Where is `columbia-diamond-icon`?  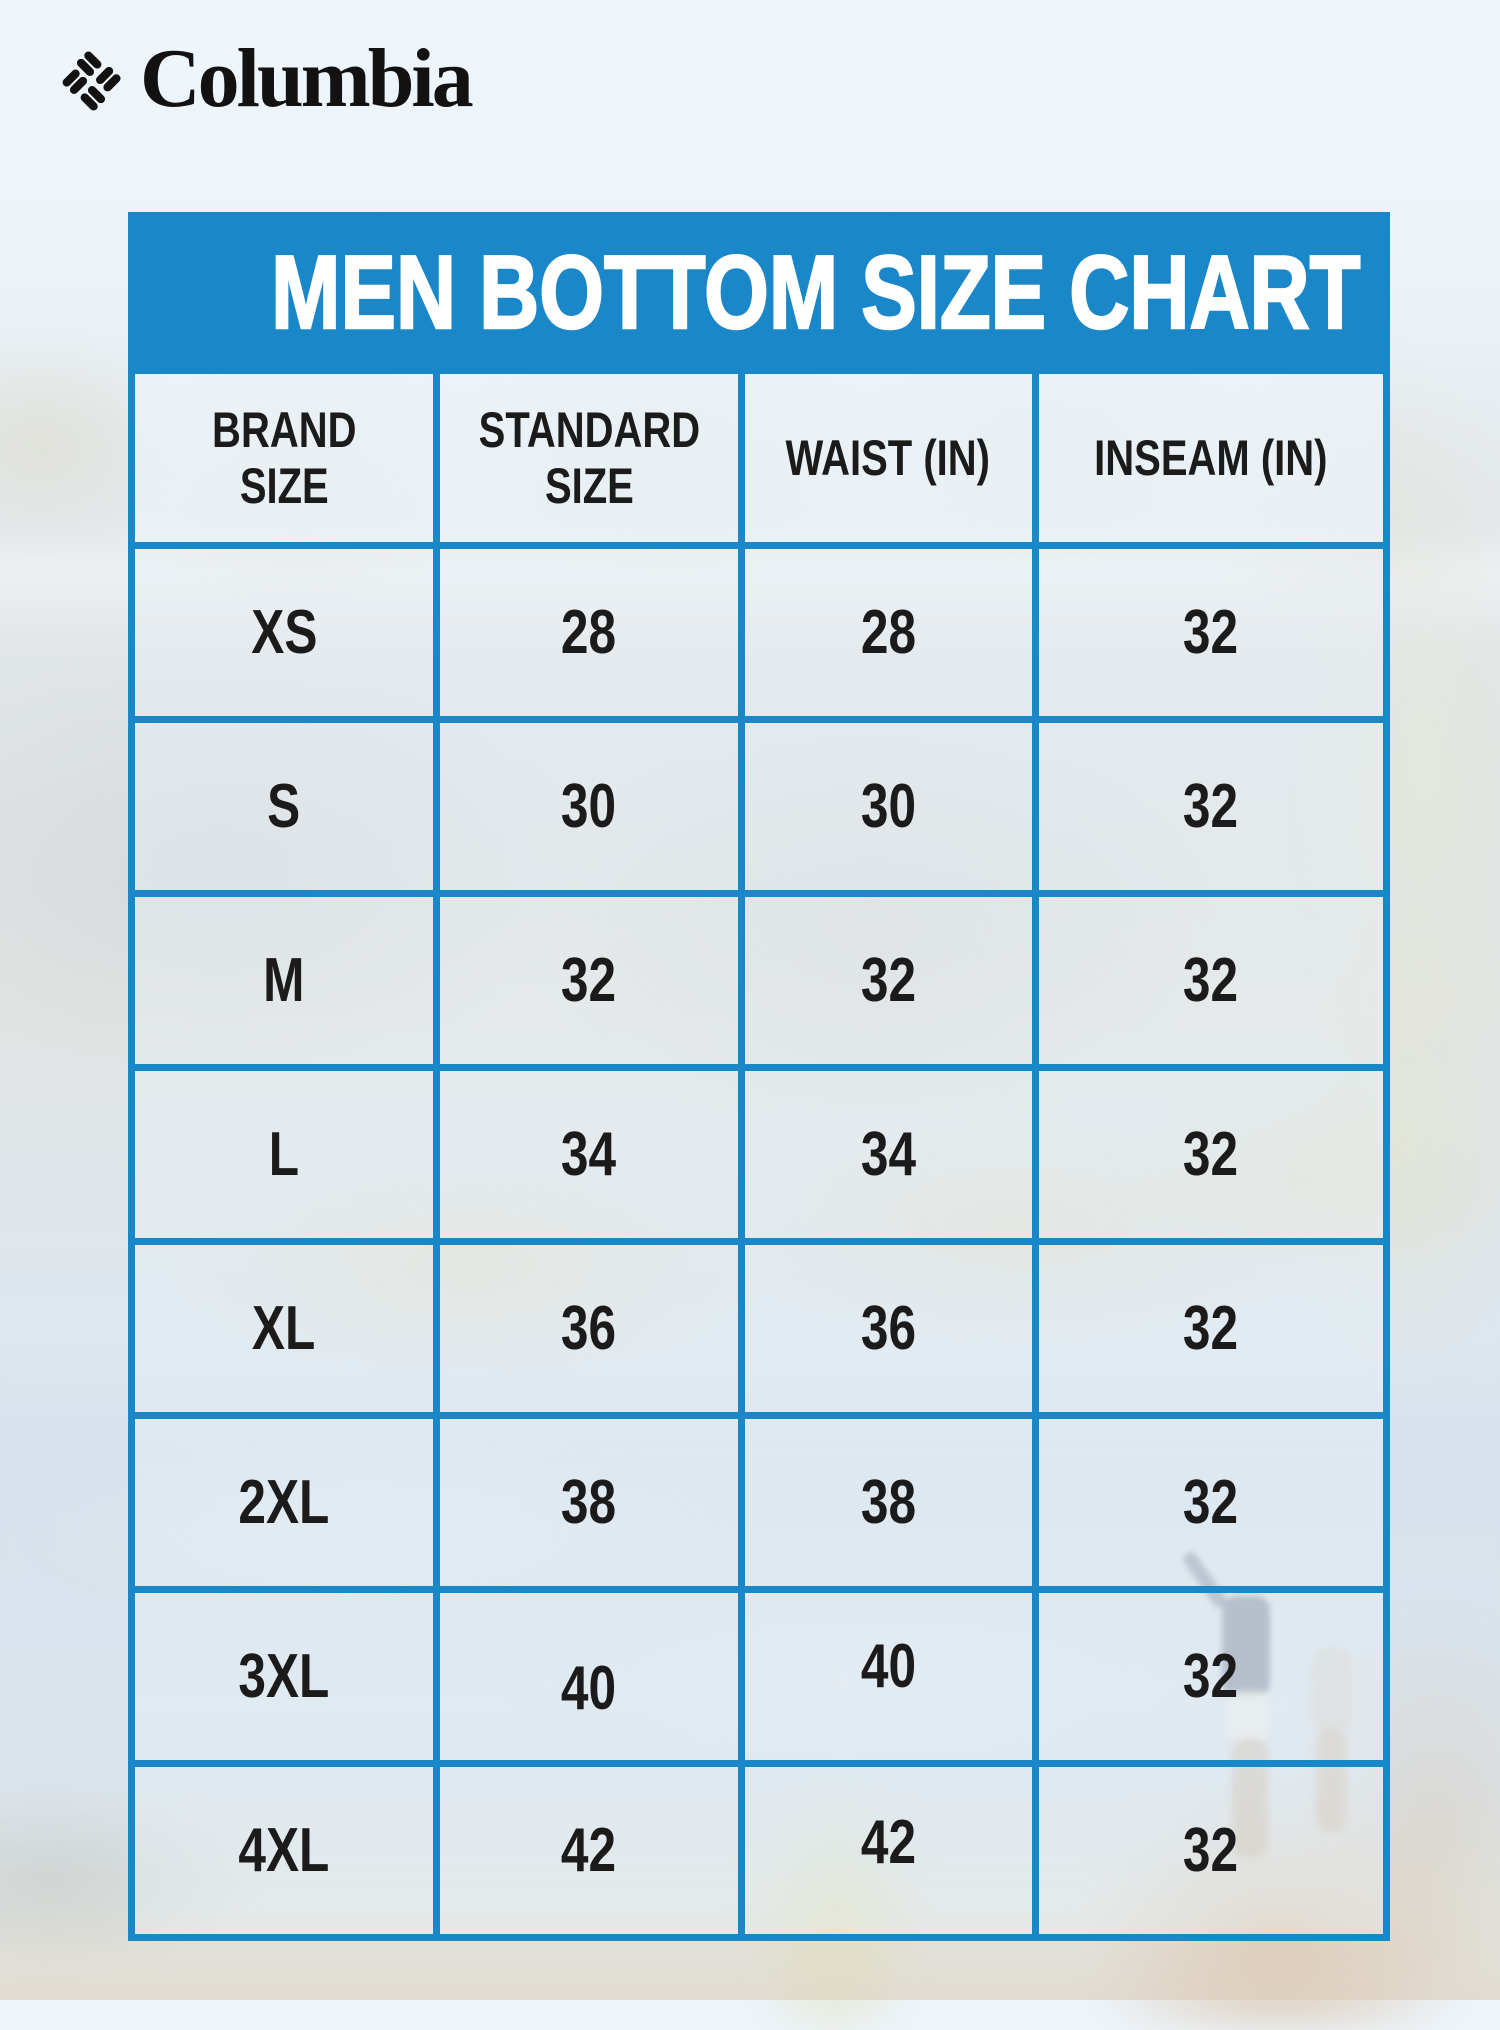
columbia-diamond-icon is located at coordinates (91, 81).